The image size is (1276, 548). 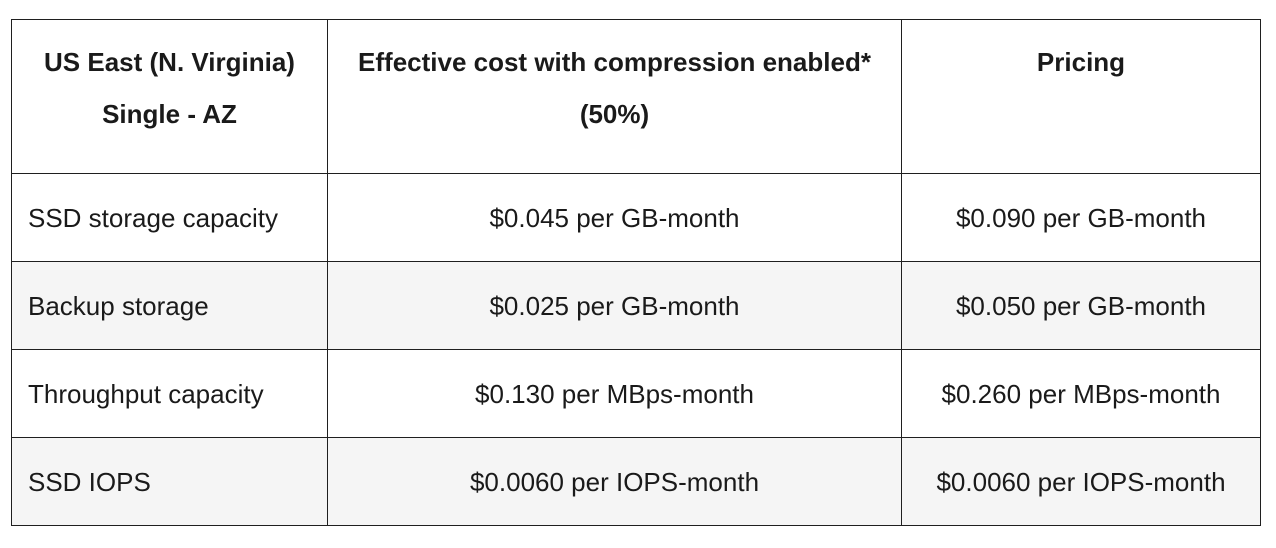 I want to click on cell-pricing: $0.0060 per IOPS-month, so click(x=1081, y=481).